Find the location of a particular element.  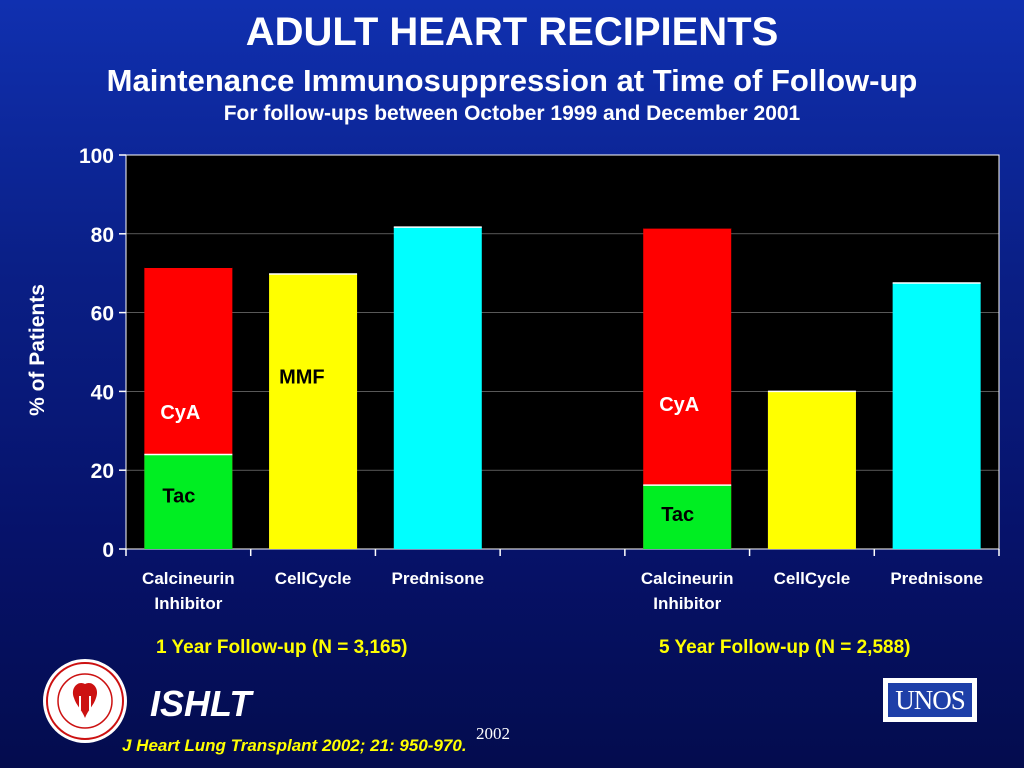

bar-1yr-cellcycle-mmf is located at coordinates (313, 411).